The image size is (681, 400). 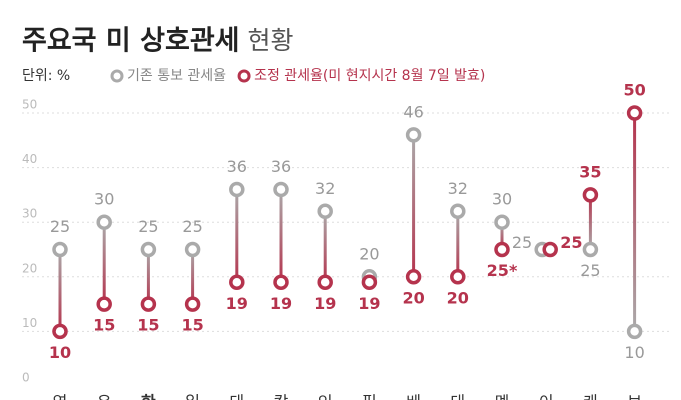 What do you see at coordinates (29, 268) in the screenshot?
I see `y-tick-label: 20` at bounding box center [29, 268].